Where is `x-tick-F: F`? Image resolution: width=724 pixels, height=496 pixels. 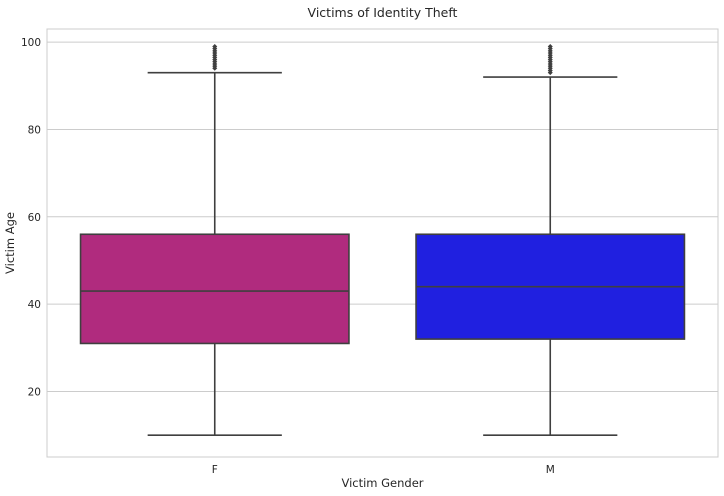 x-tick-F: F is located at coordinates (215, 470).